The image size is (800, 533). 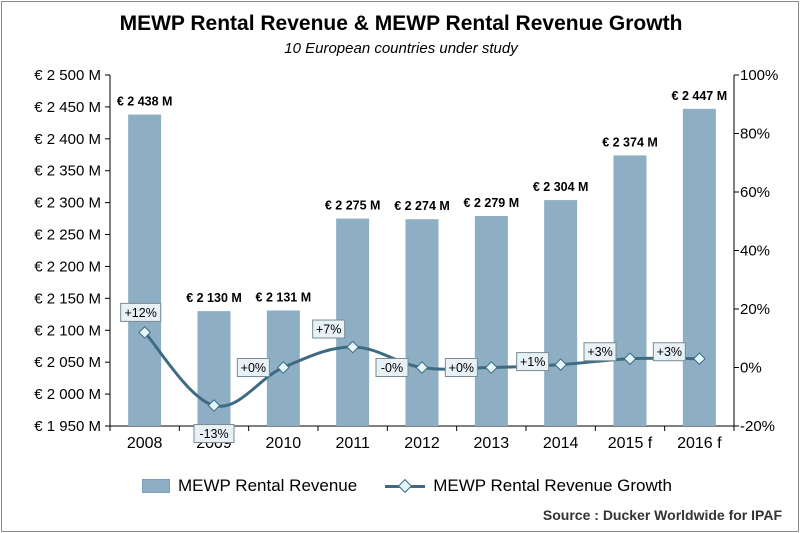 I want to click on y-left-tick-label: € 2 200 M, so click(x=67, y=266).